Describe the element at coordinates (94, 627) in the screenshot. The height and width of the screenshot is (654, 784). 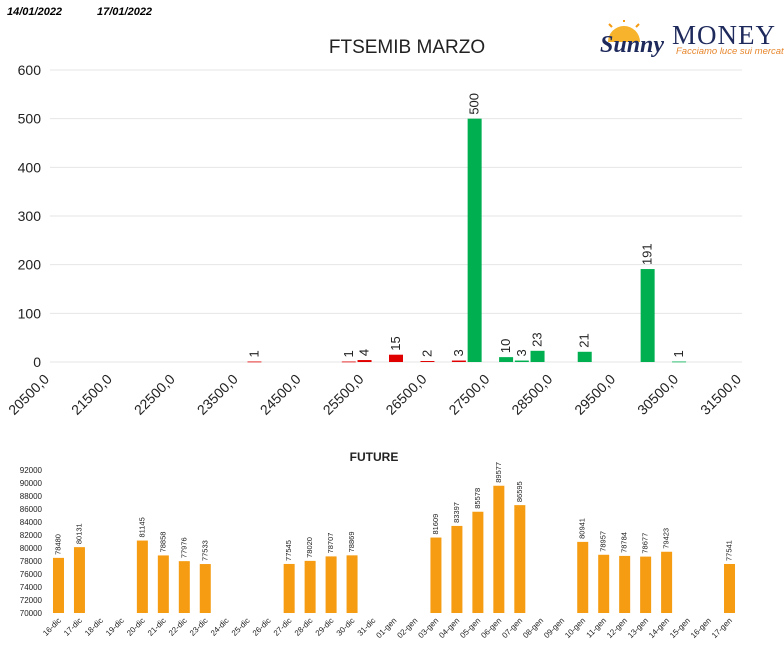
I see `x-tick-label: 18-dic` at that location.